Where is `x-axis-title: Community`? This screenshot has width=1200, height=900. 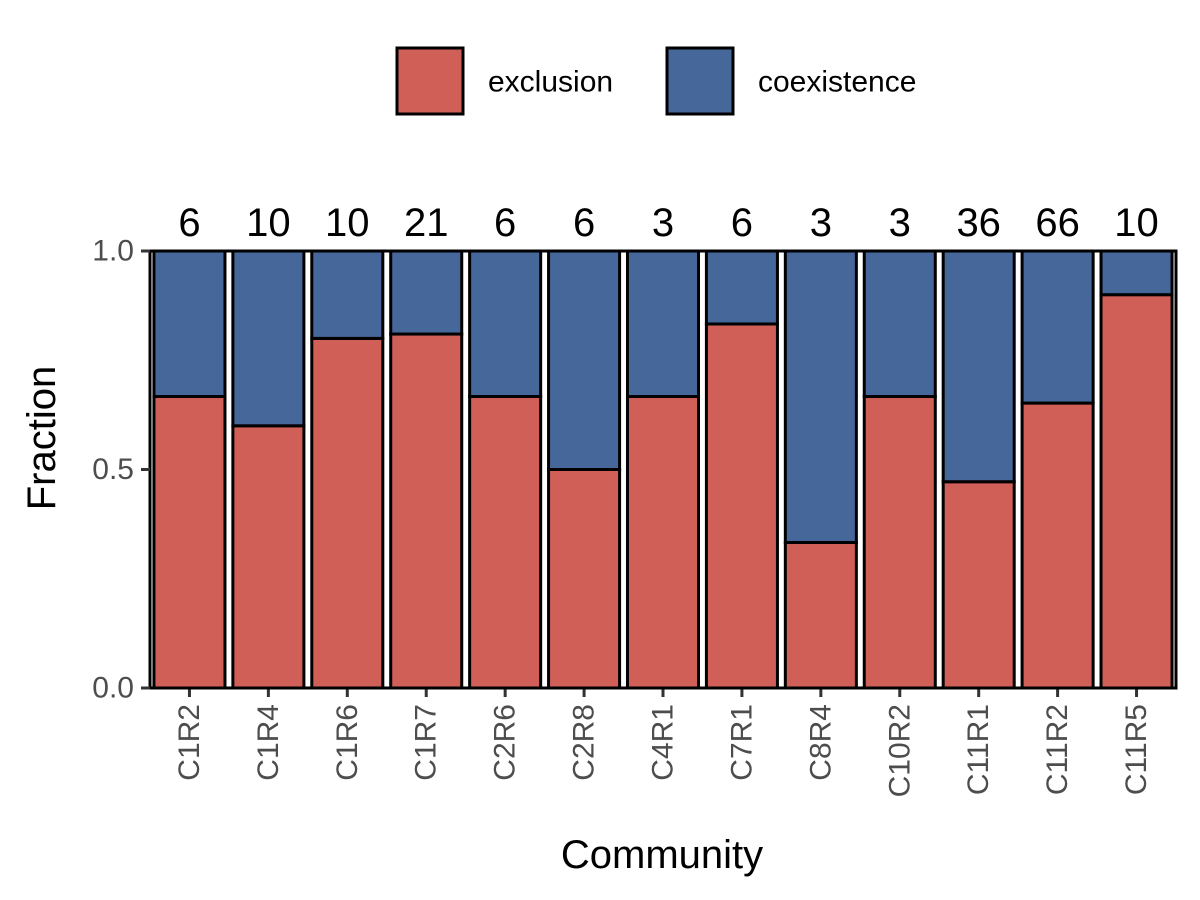 x-axis-title: Community is located at coordinates (662, 855).